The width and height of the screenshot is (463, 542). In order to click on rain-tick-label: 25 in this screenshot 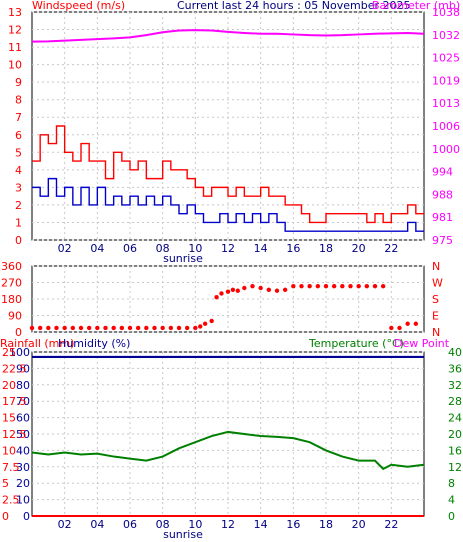, I will do `click(9, 352)`.